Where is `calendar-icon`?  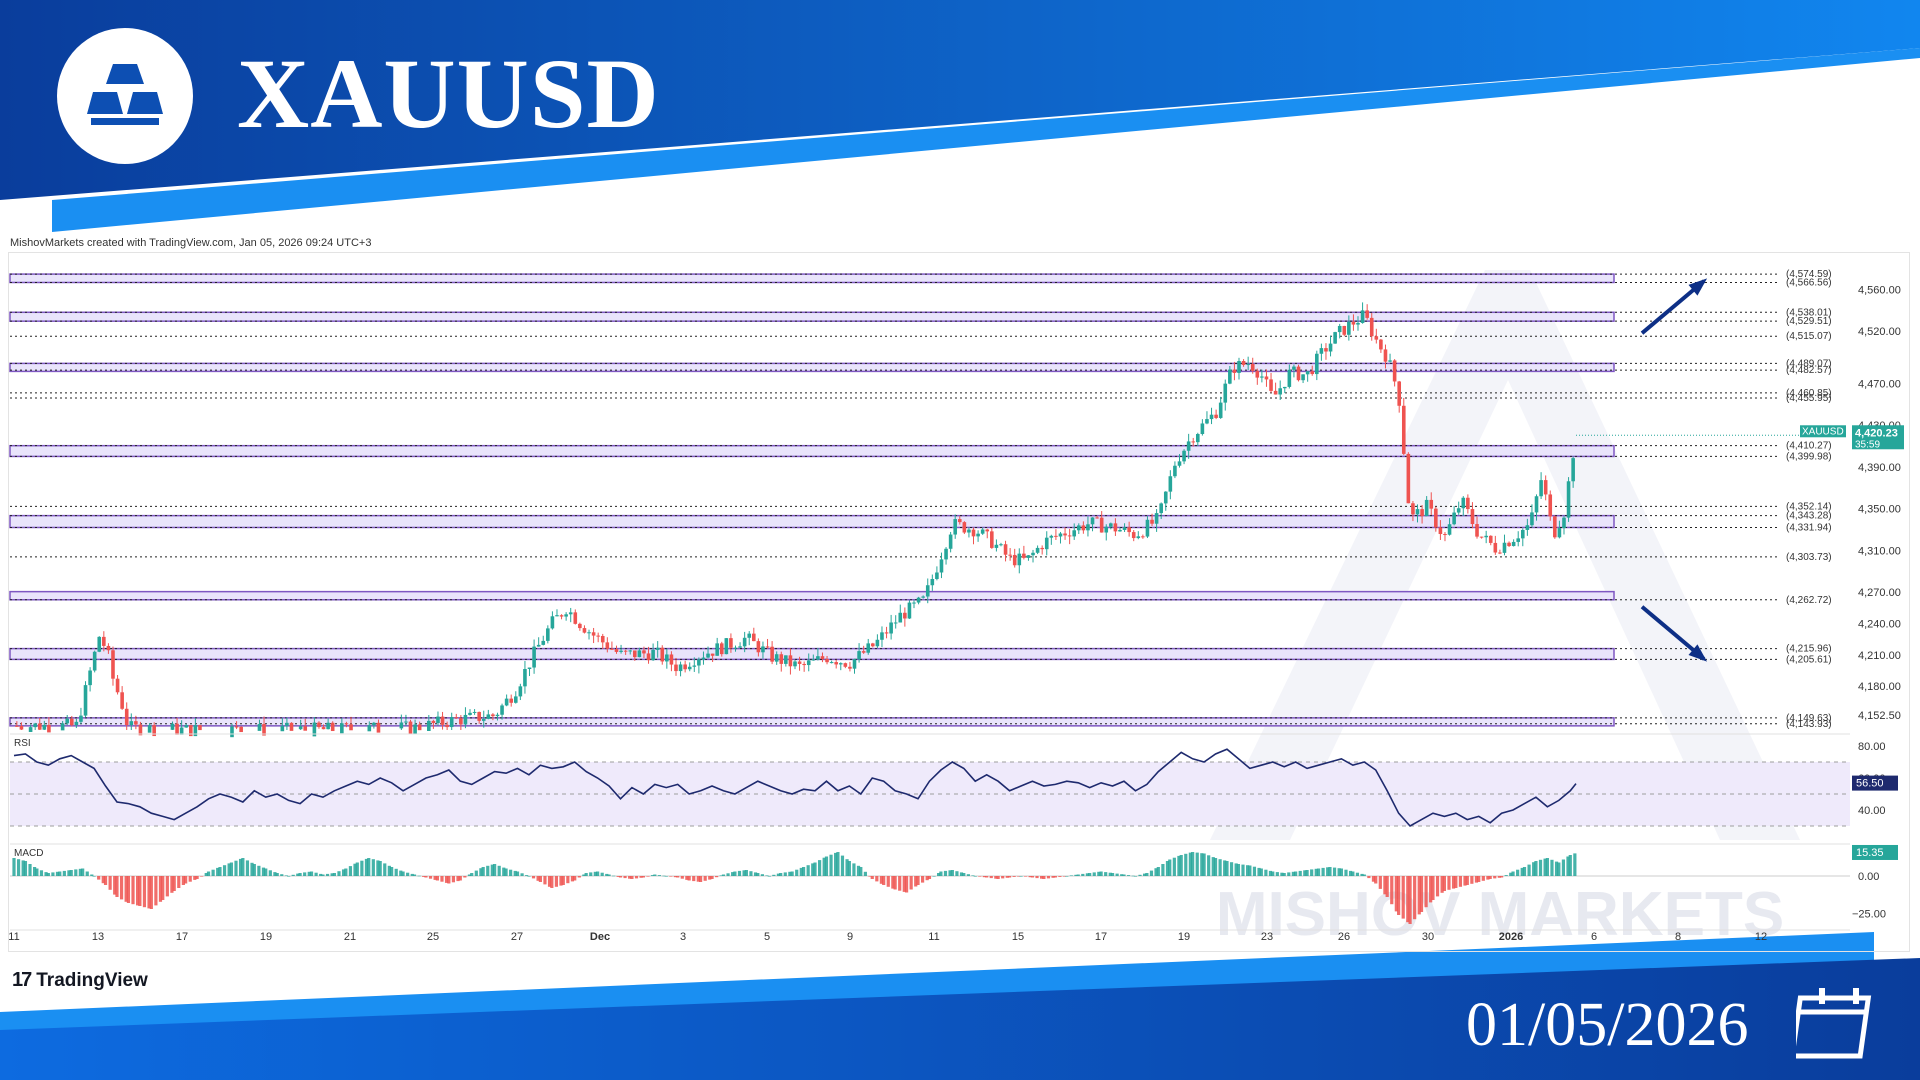 calendar-icon is located at coordinates (1834, 1023).